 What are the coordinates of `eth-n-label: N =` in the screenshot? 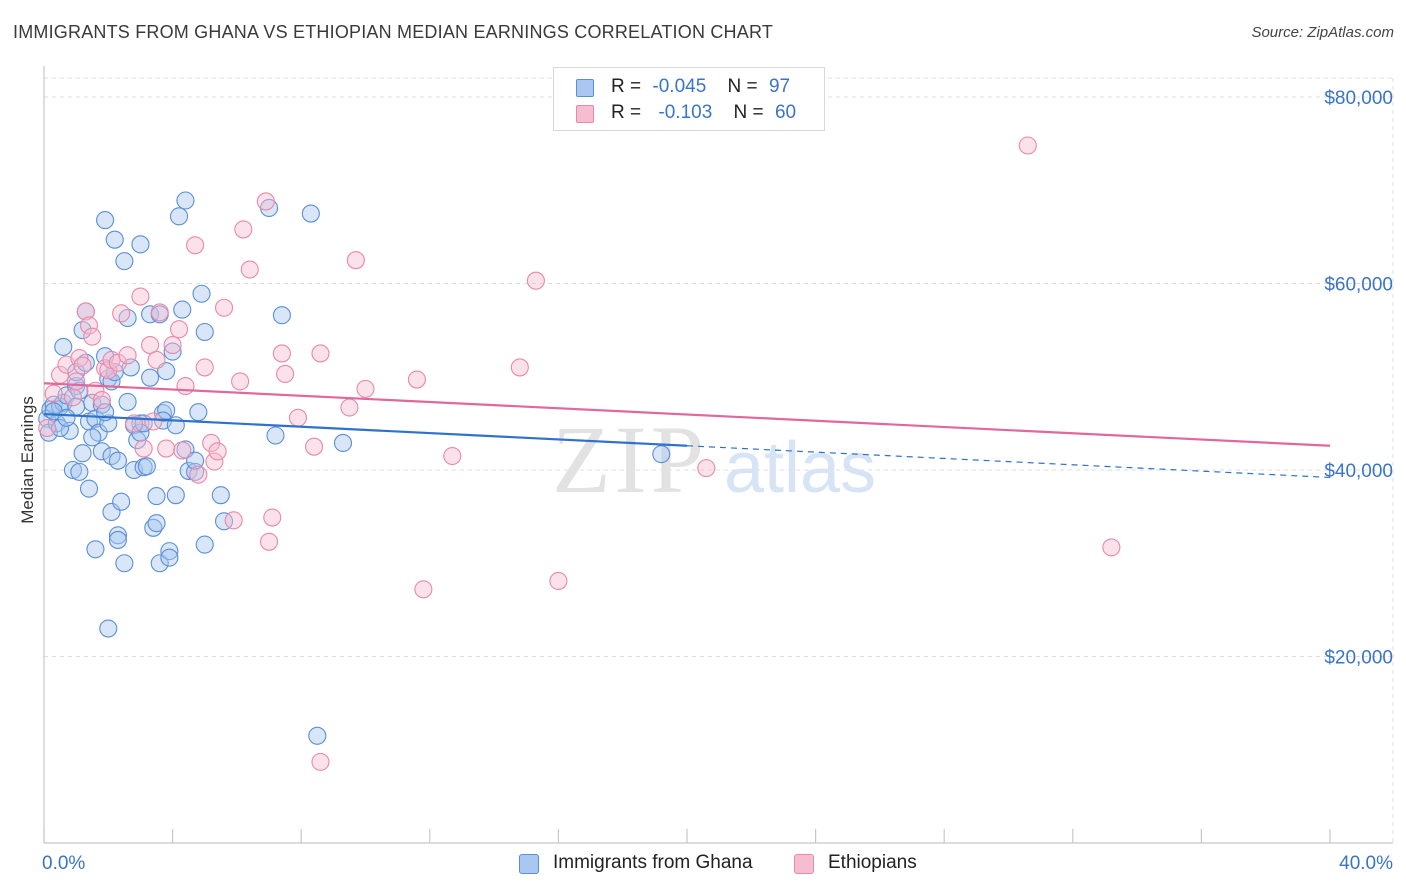 It's located at (748, 112).